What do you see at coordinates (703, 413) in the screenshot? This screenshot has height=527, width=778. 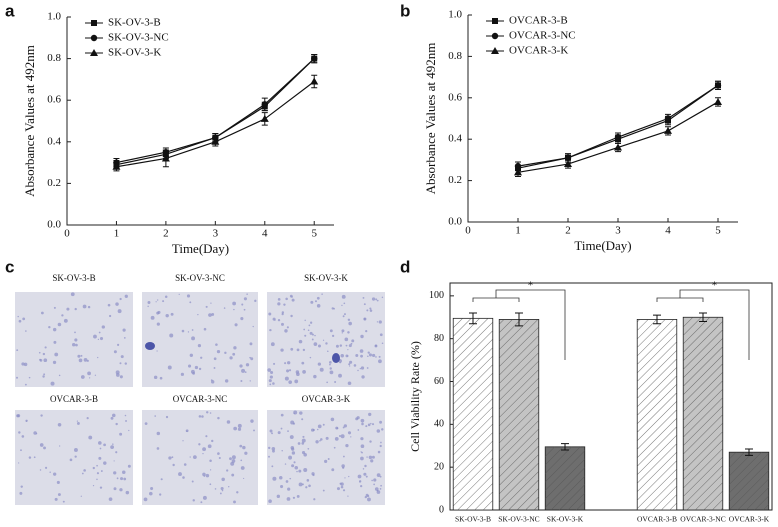 I see `bar-hatch` at bounding box center [703, 413].